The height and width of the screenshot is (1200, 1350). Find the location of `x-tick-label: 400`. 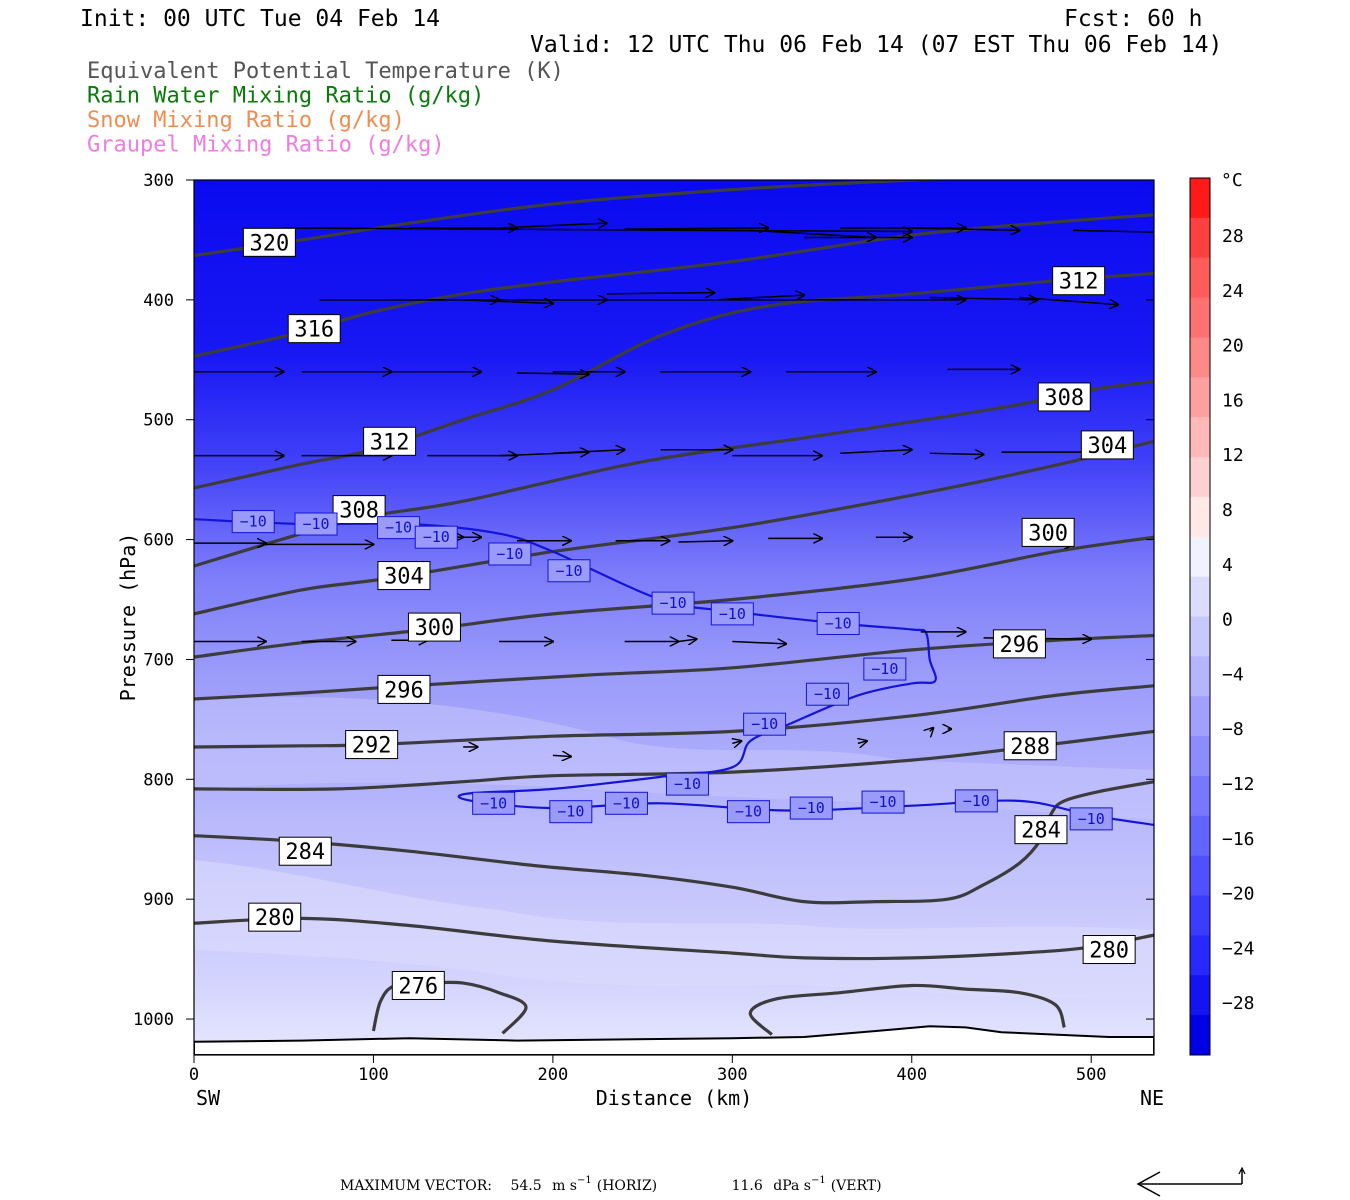

x-tick-label: 400 is located at coordinates (911, 1075).